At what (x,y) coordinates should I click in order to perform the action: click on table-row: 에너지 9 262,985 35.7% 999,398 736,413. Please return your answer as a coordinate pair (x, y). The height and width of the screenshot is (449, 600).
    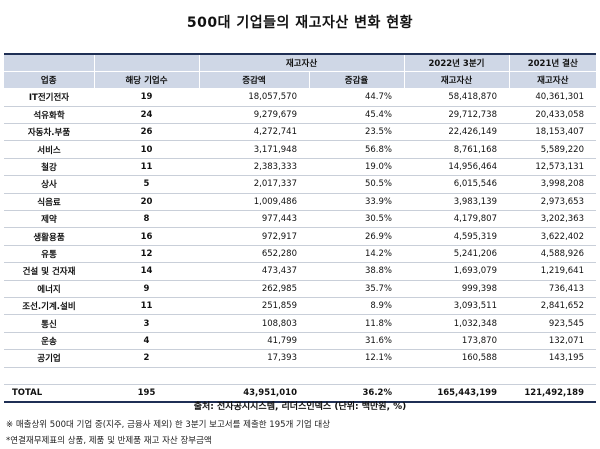
    Looking at the image, I should click on (300, 289).